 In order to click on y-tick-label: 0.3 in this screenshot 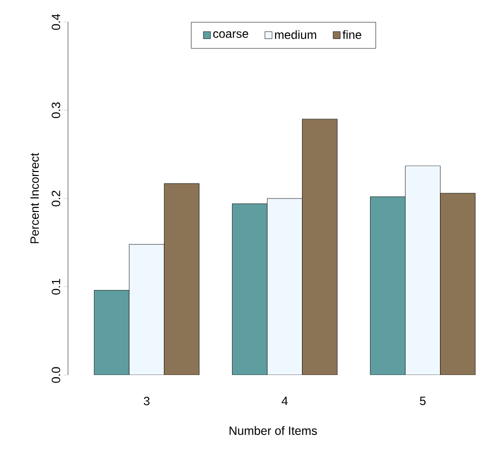, I will do `click(56, 110)`.